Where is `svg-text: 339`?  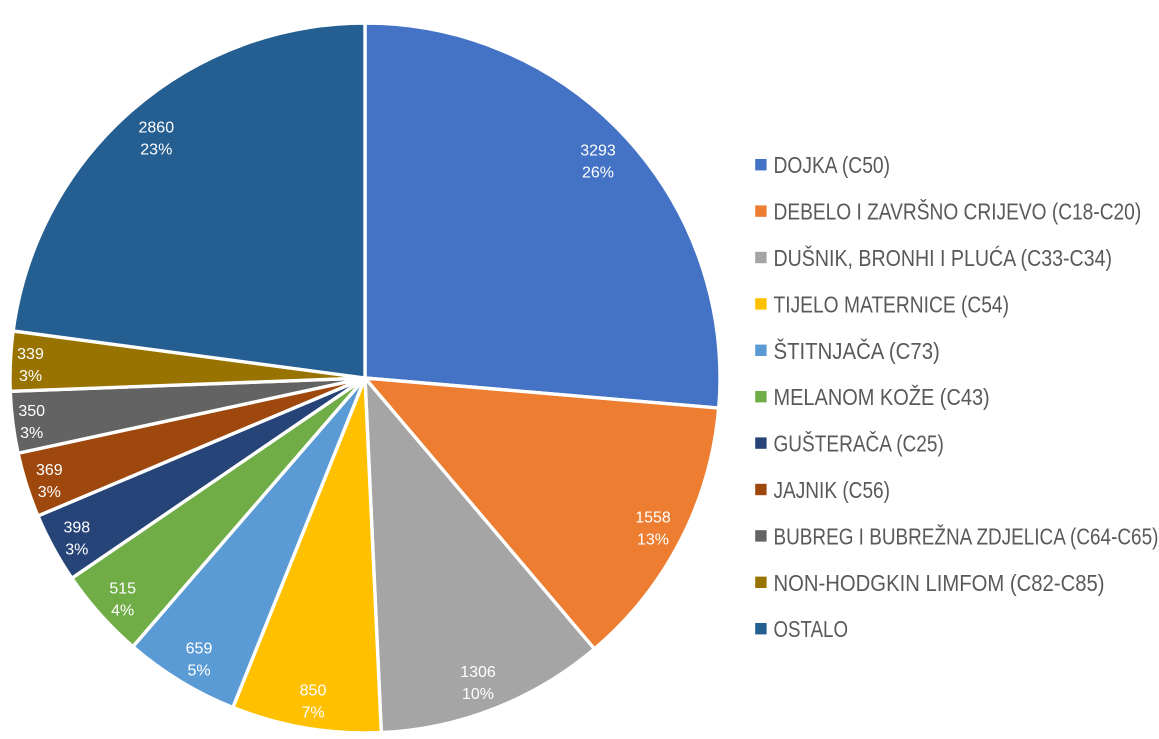 svg-text: 339 is located at coordinates (30, 354).